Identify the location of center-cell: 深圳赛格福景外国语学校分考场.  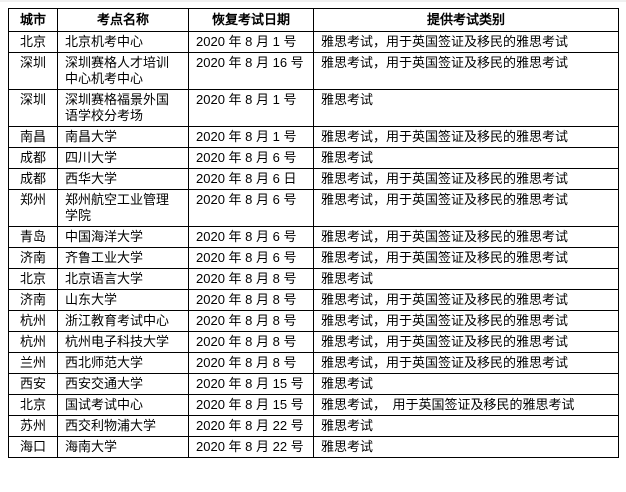
(123, 108).